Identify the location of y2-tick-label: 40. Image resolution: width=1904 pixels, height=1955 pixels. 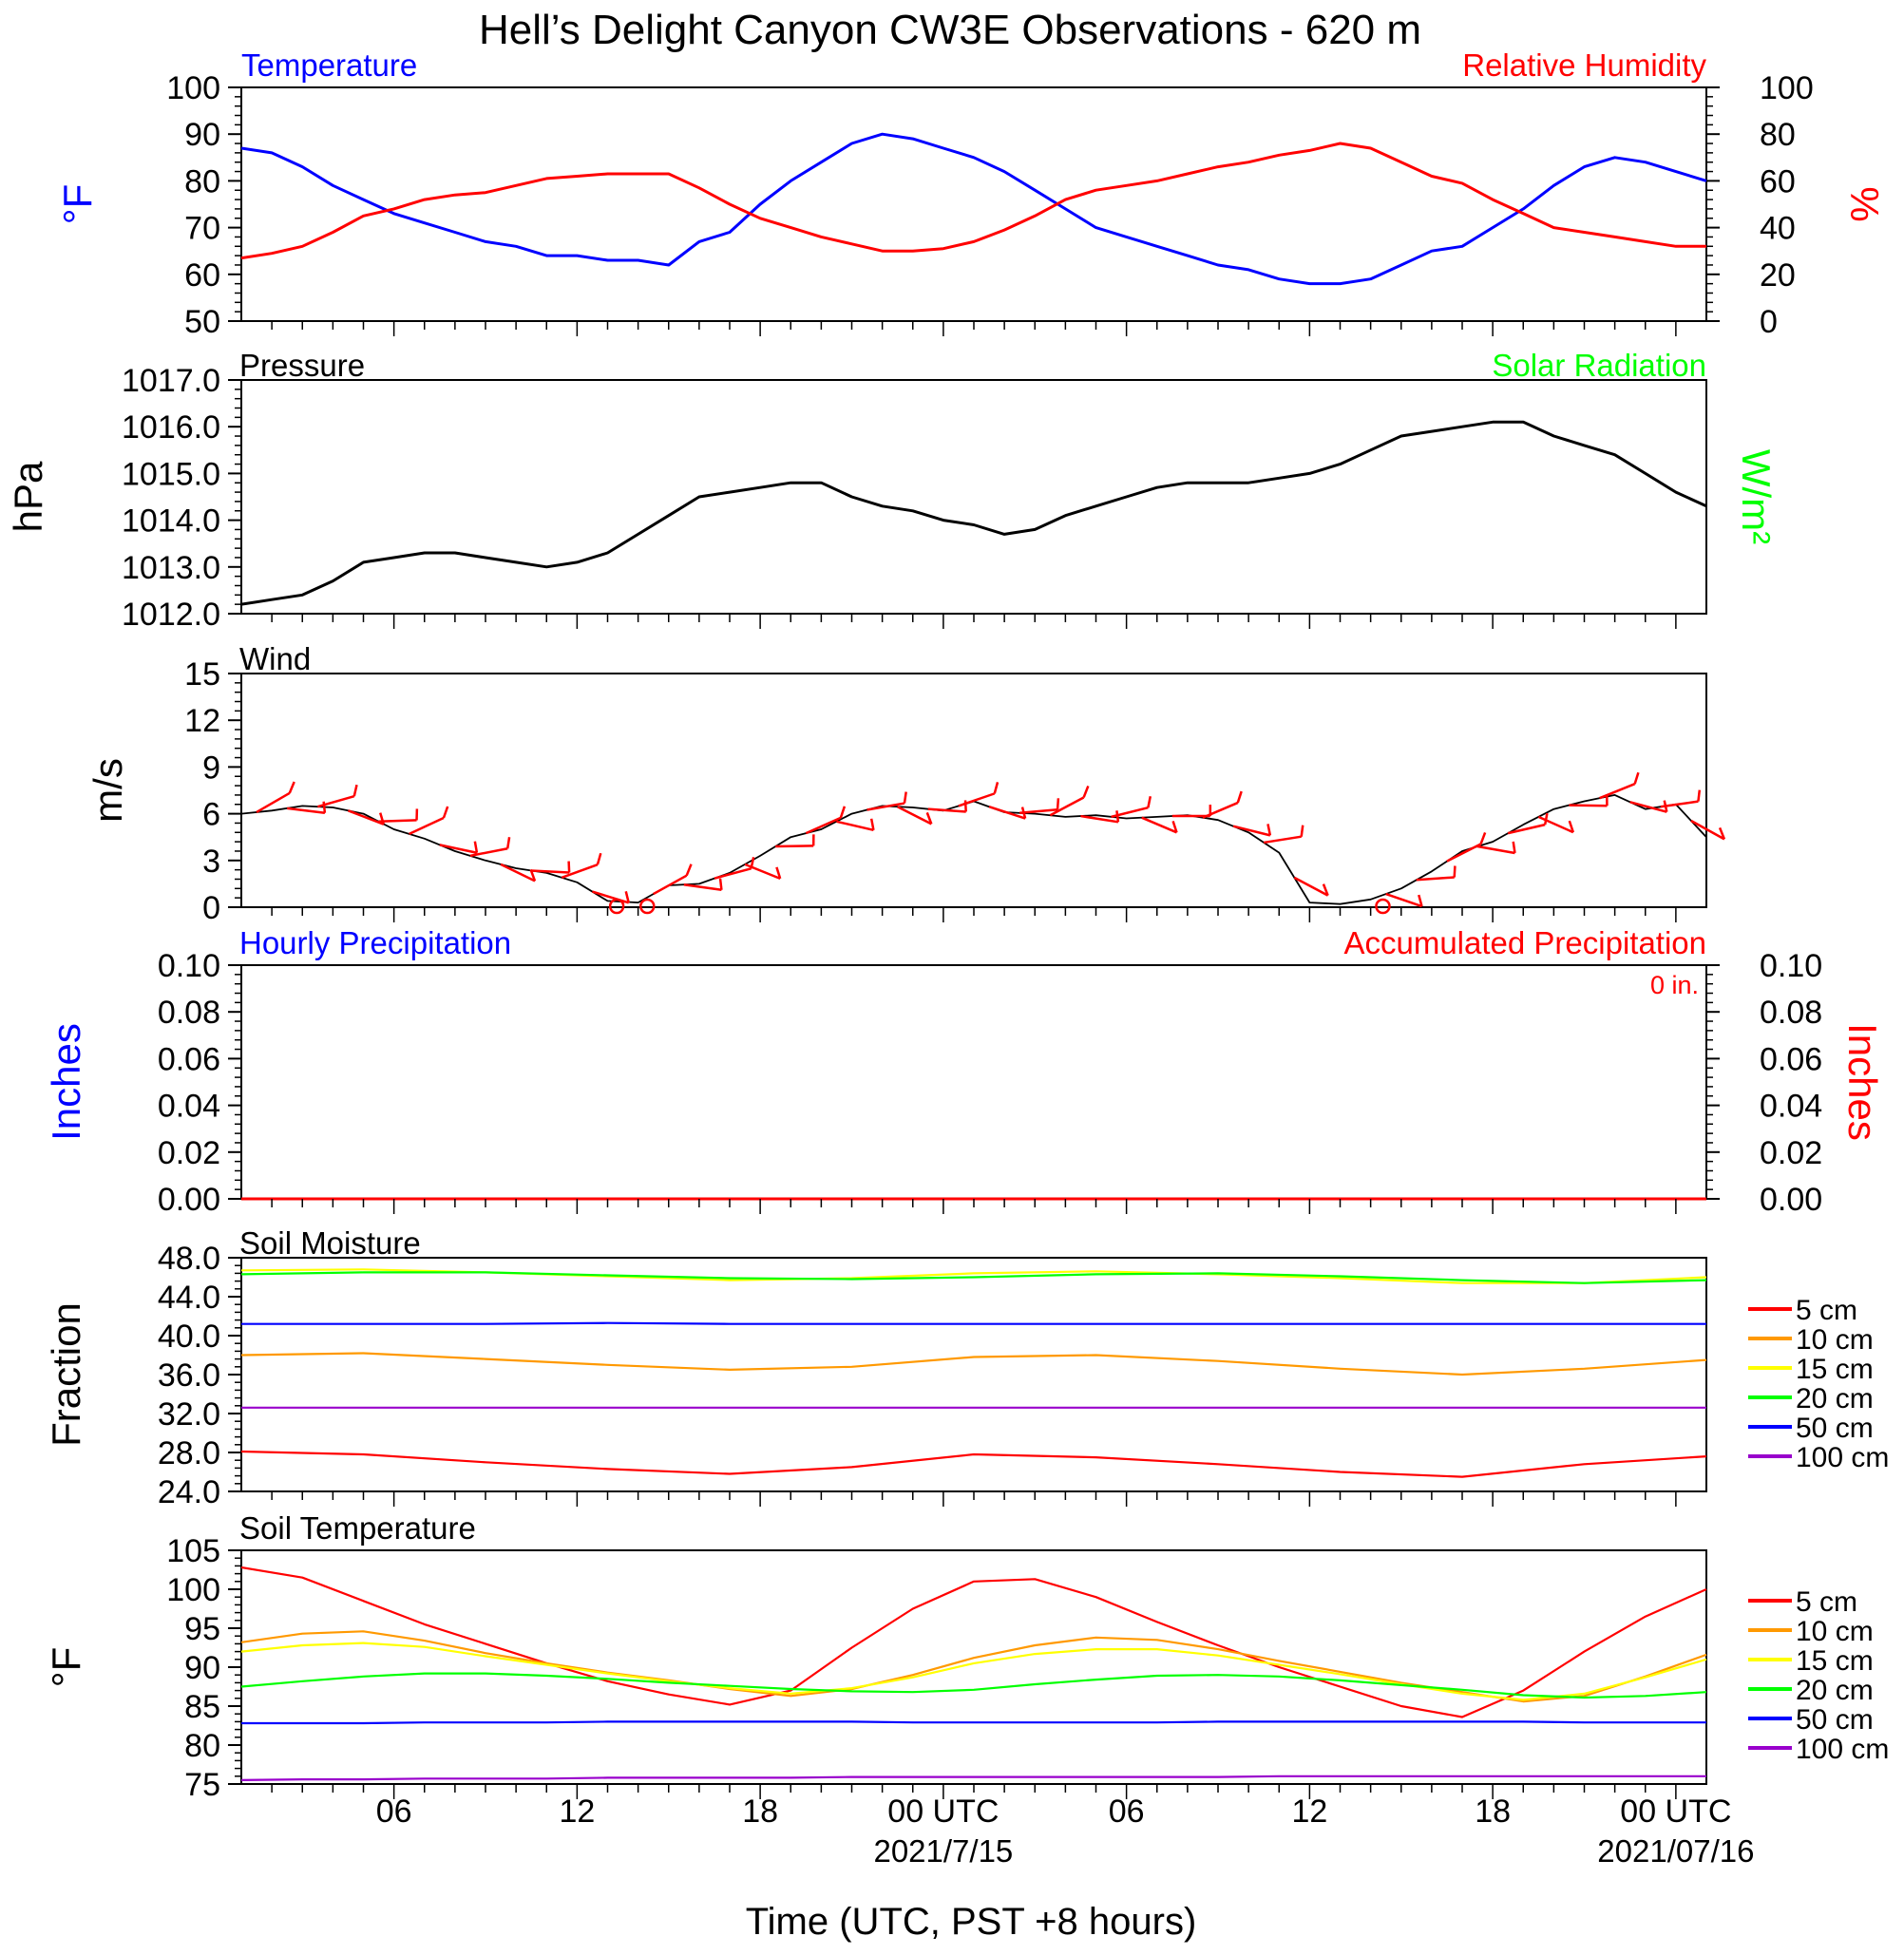
(1778, 229).